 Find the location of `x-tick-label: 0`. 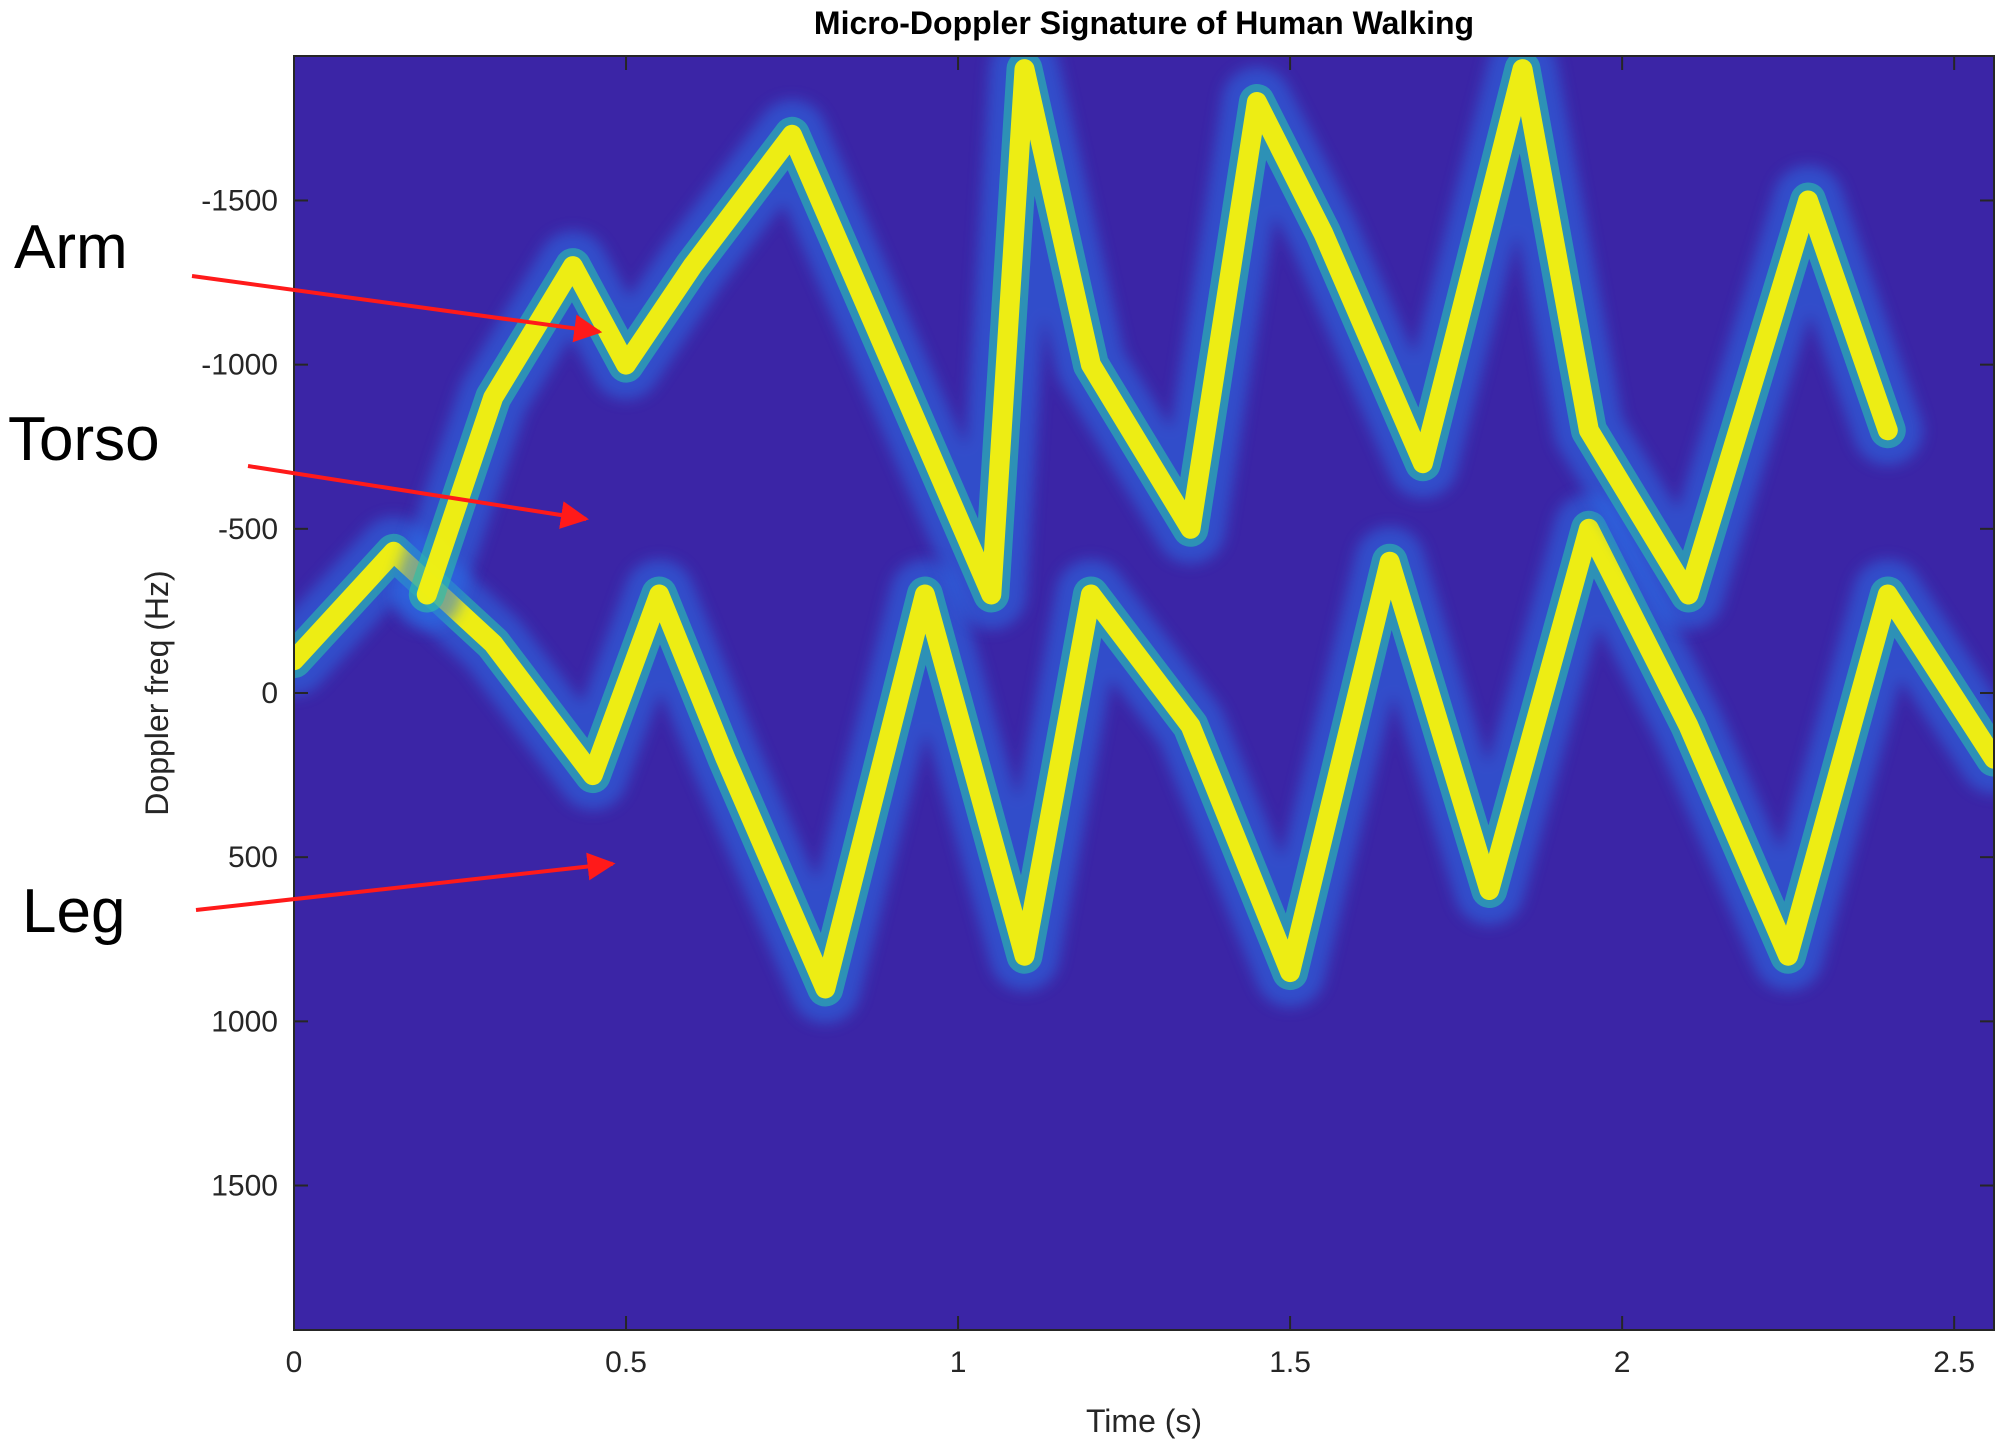

x-tick-label: 0 is located at coordinates (294, 1362).